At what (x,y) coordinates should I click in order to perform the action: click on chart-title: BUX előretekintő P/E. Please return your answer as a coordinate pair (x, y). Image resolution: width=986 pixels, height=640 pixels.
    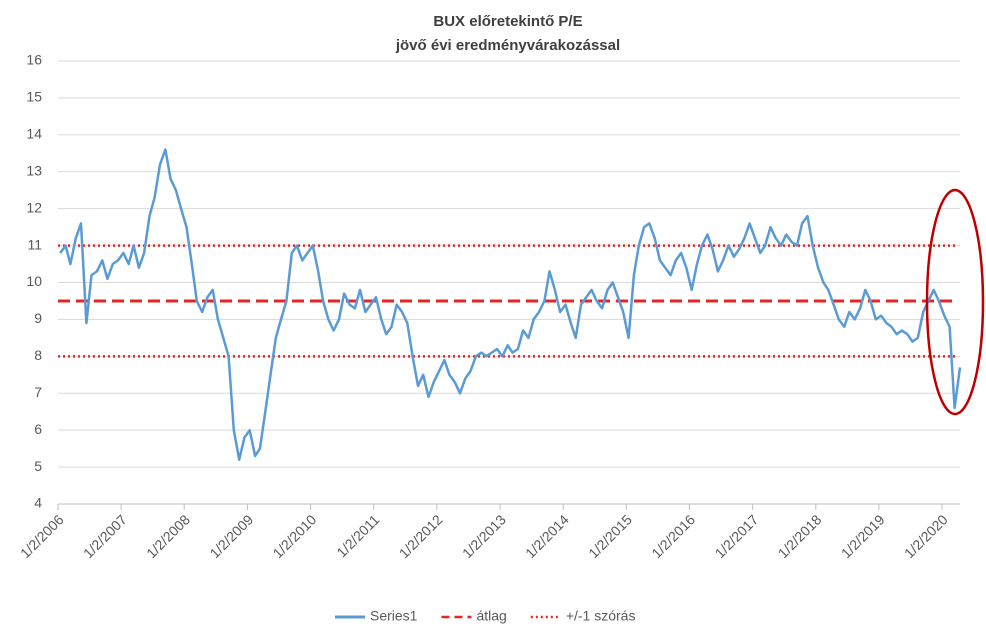
    Looking at the image, I should click on (507, 21).